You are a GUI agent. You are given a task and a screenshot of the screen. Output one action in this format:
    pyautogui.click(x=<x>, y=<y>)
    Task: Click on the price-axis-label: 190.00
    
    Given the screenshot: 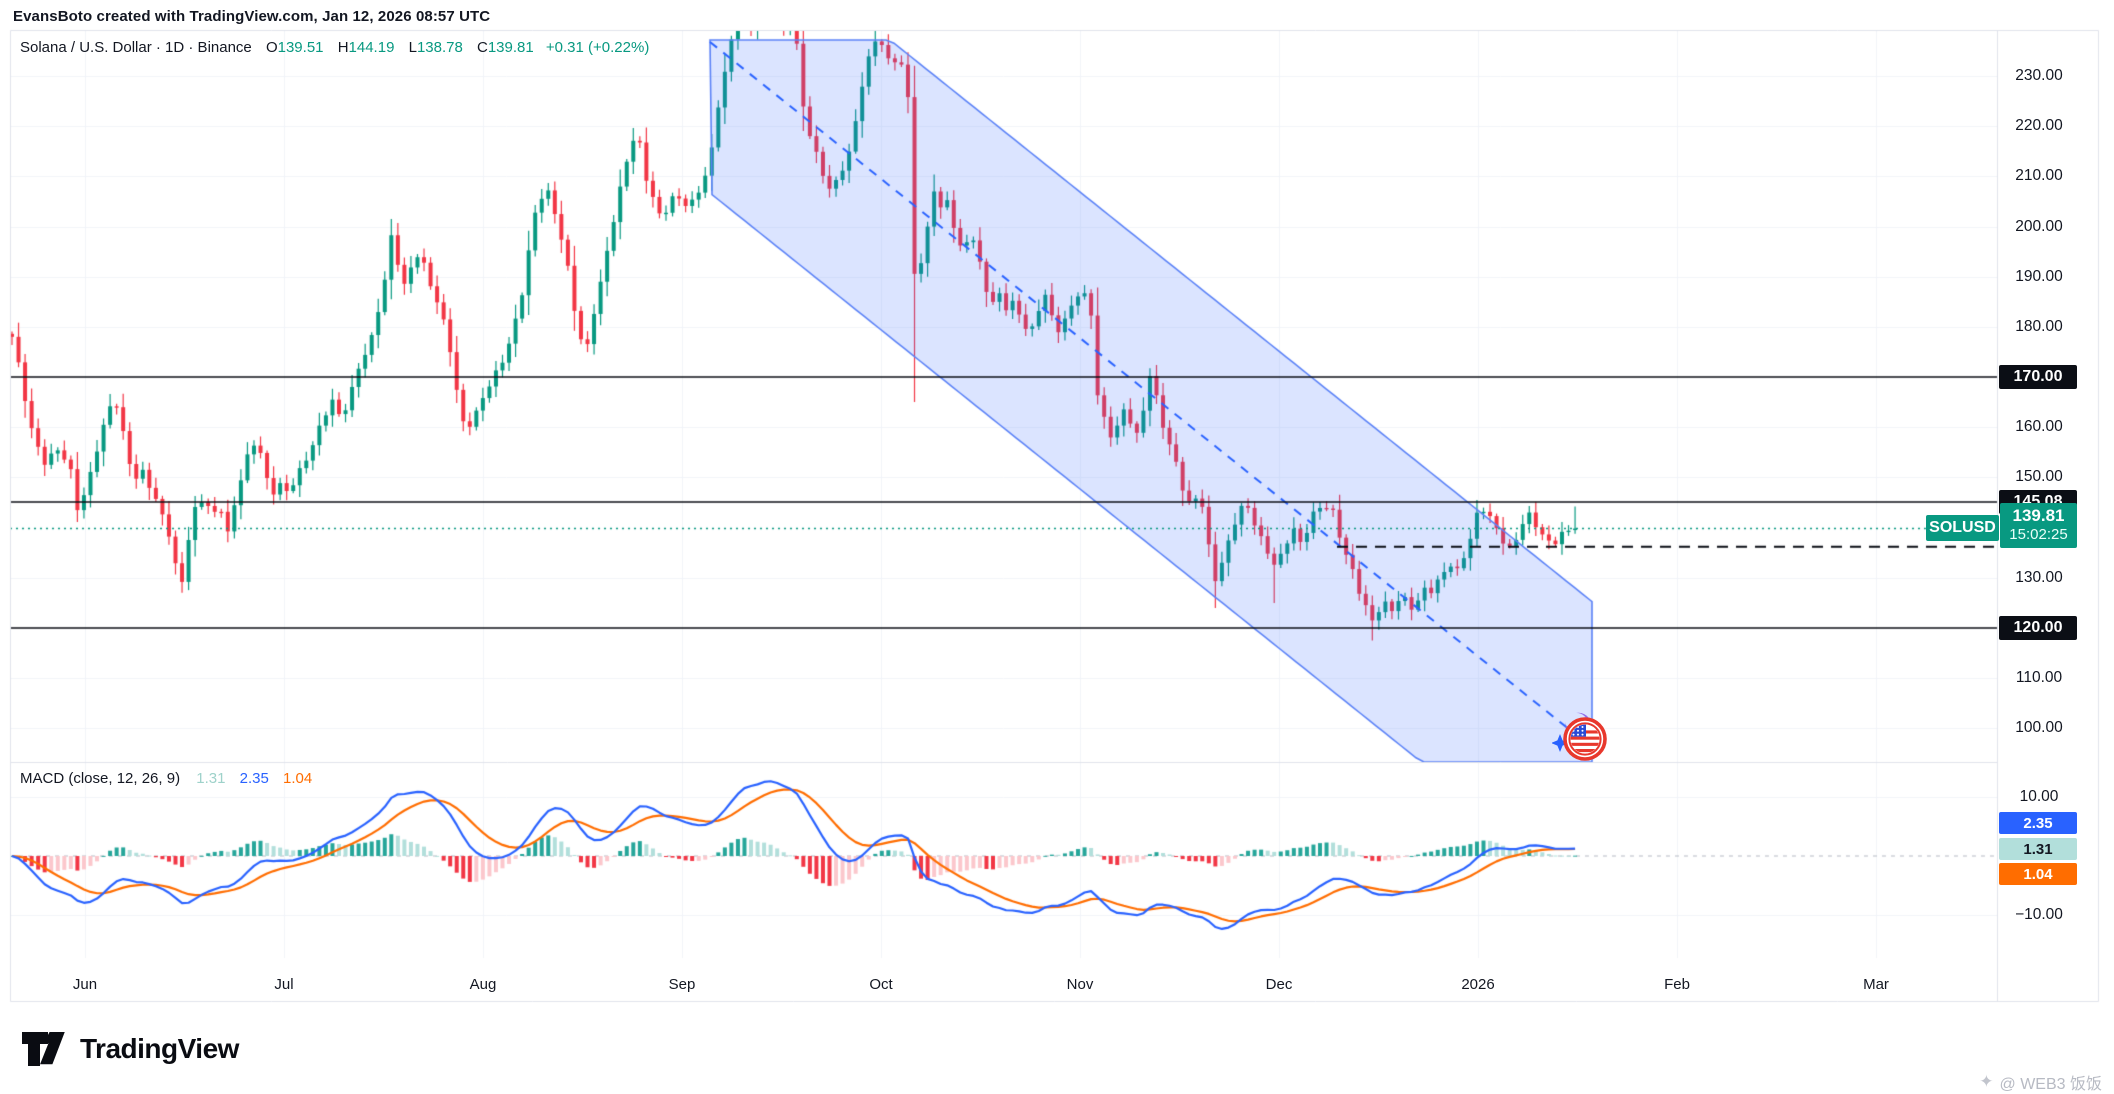 What is the action you would take?
    pyautogui.click(x=2039, y=276)
    